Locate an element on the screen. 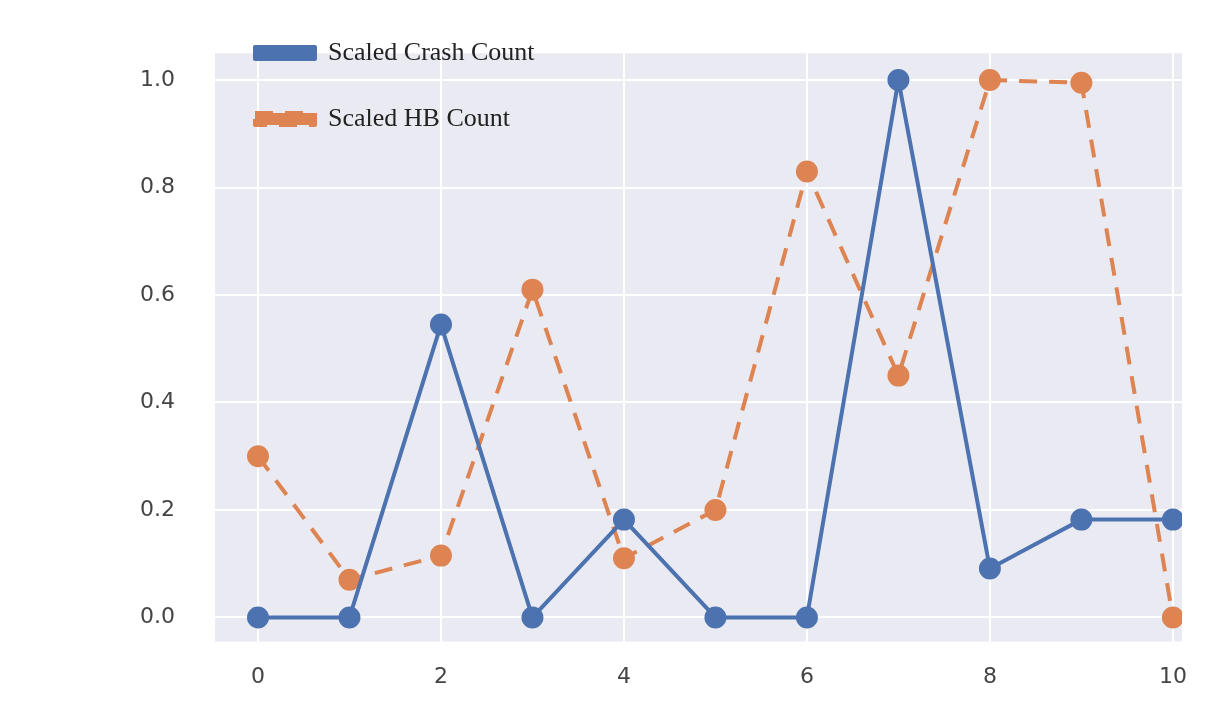 This screenshot has height=712, width=1209. y-tick-label: 0.6 is located at coordinates (157, 293).